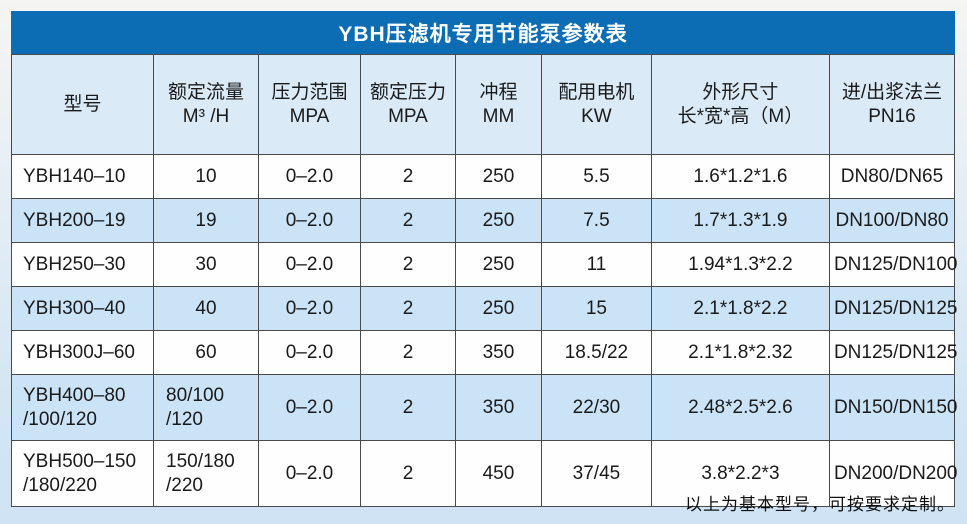 The image size is (967, 524). I want to click on cell-dimensions: 3.8*2.2*3, so click(740, 473).